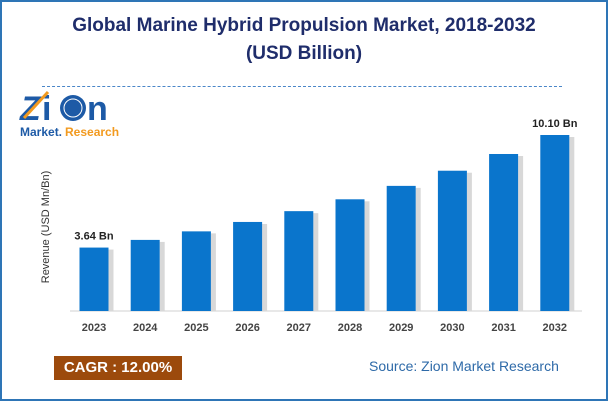 The width and height of the screenshot is (608, 401). I want to click on bar-2024, so click(145, 275).